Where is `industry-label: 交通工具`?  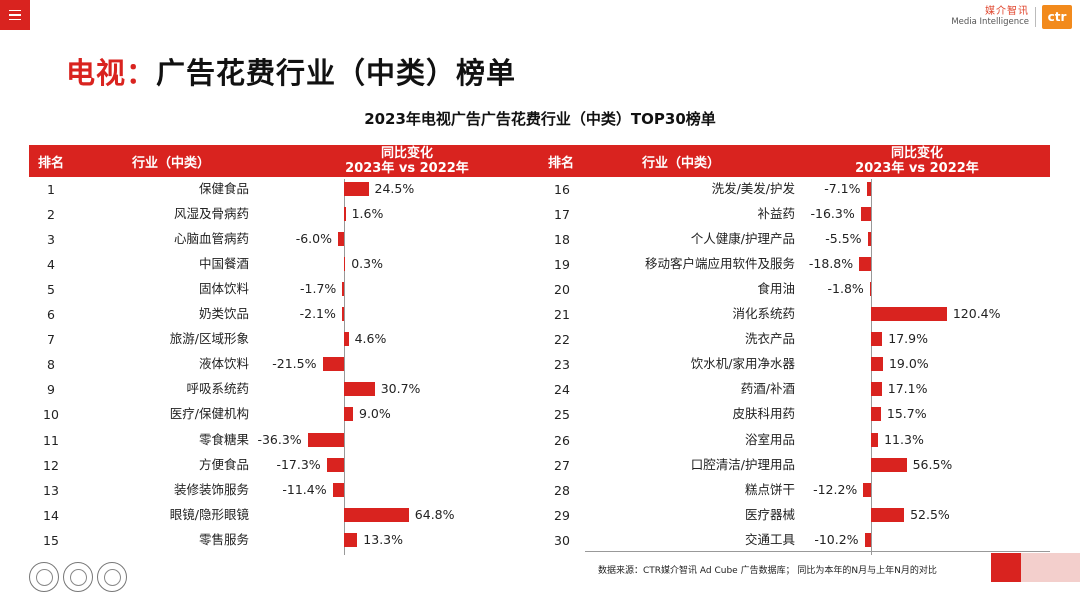
industry-label: 交通工具 is located at coordinates (769, 539).